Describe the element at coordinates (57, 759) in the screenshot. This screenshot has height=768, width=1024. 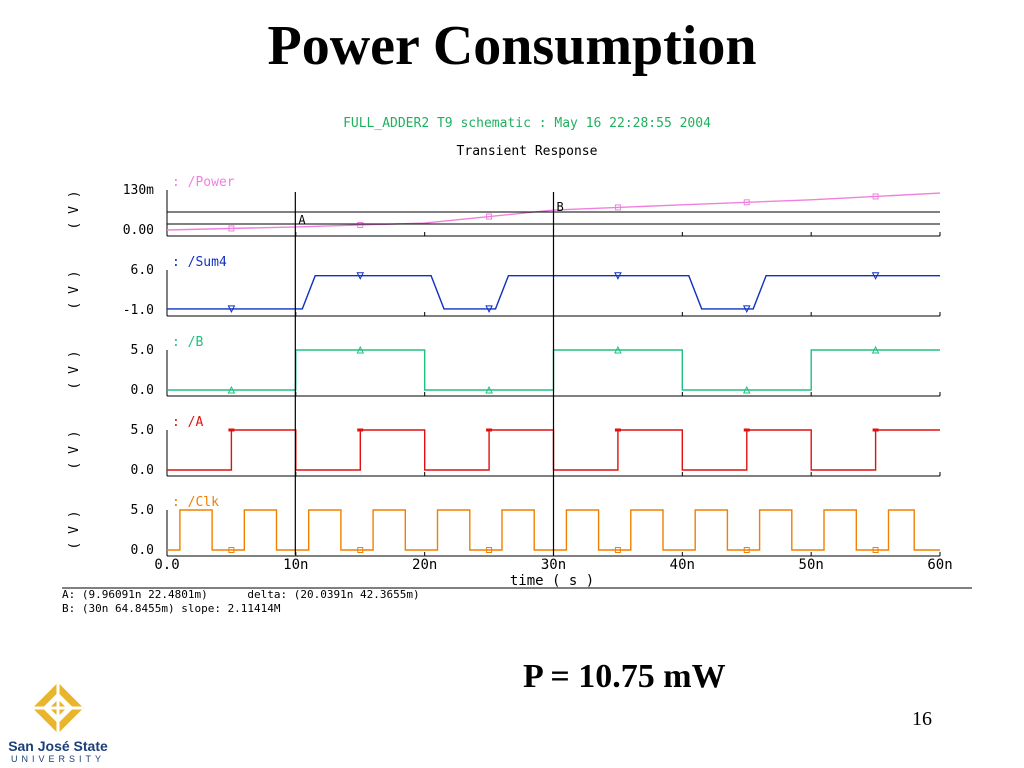
I see `logo-text-university: UNIVERSITY` at that location.